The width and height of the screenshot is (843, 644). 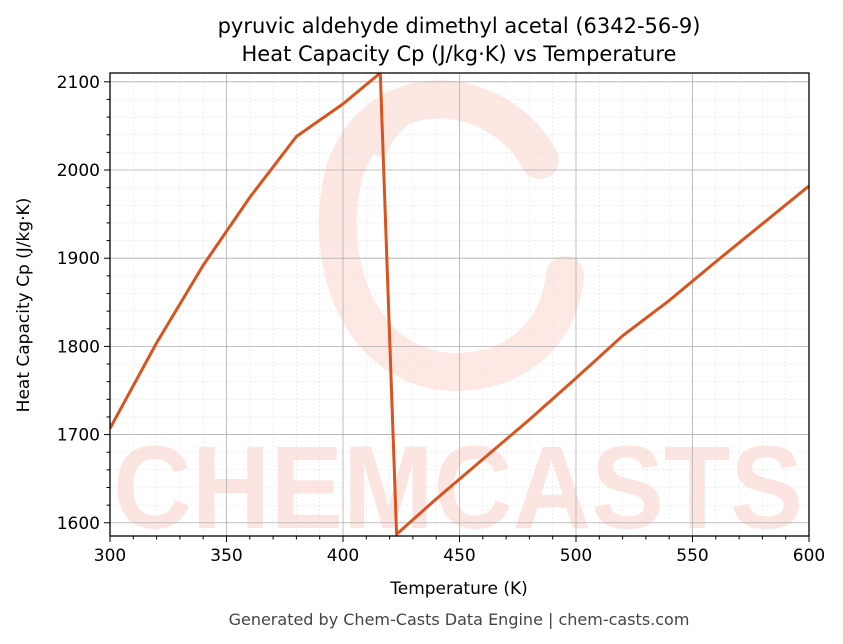 I want to click on x-axis-ticks: 300 350 400 450 500 550 600, so click(x=459, y=551).